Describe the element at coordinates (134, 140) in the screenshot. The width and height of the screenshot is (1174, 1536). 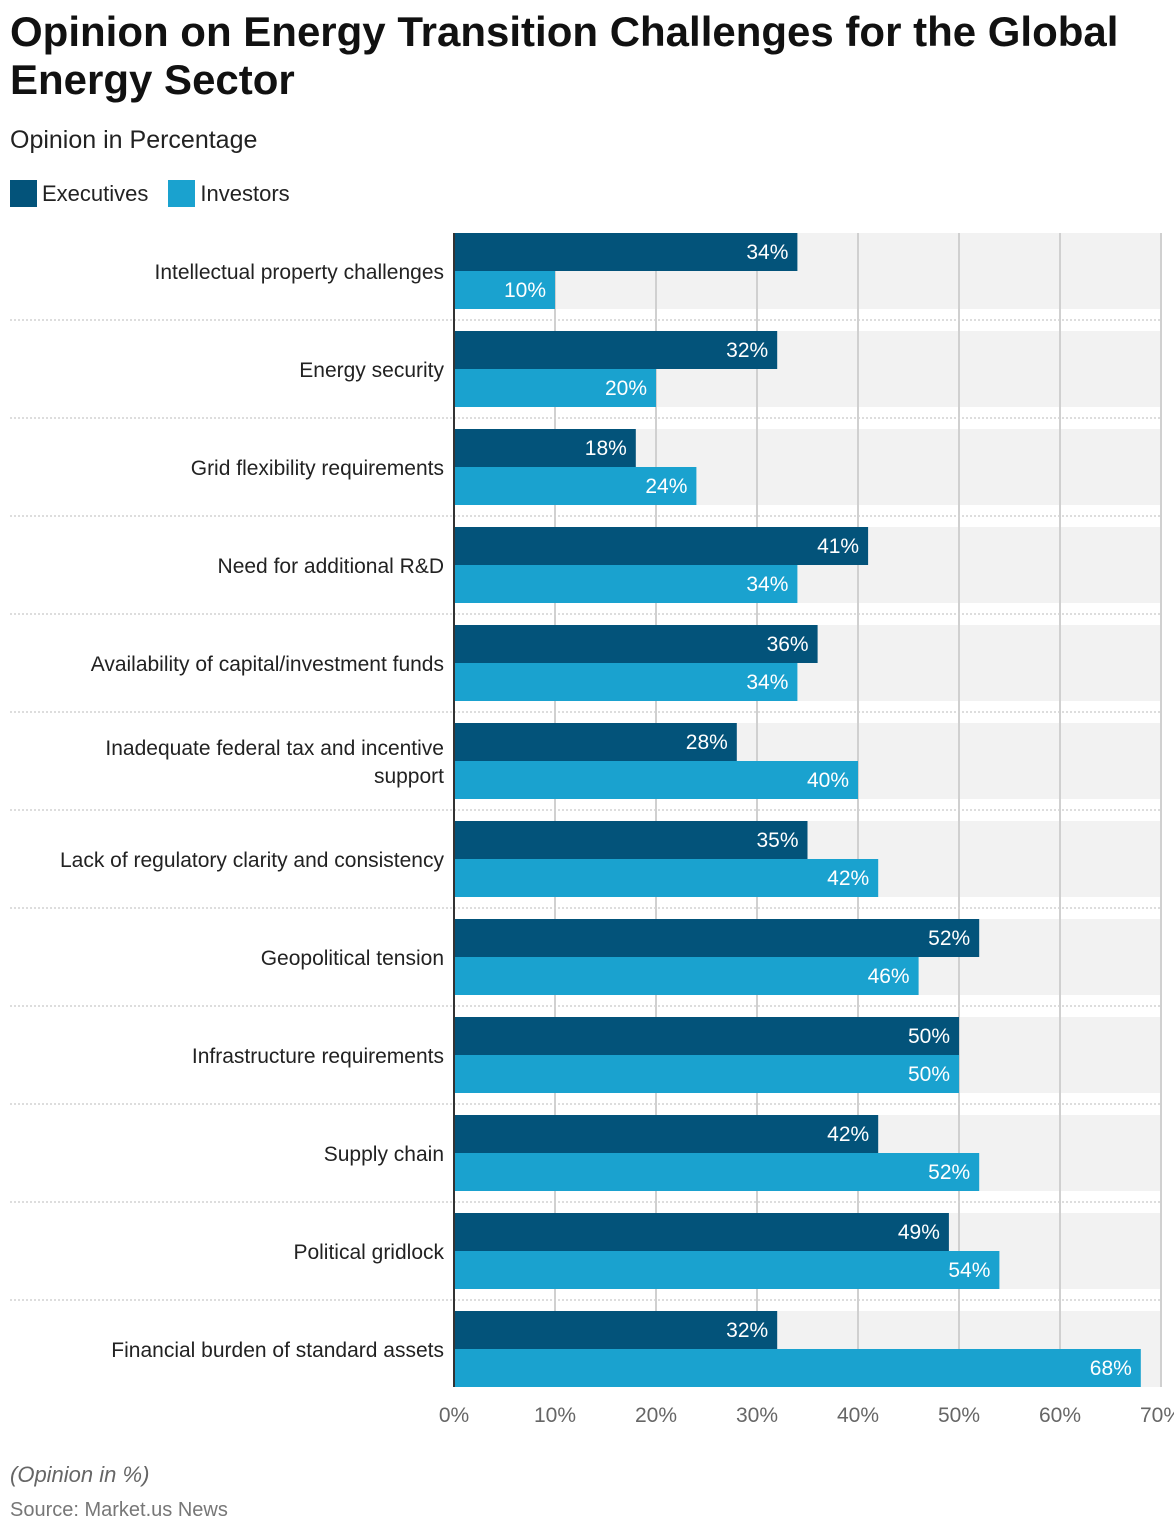
I see `chart-subtitle: Opinion in Percentage` at that location.